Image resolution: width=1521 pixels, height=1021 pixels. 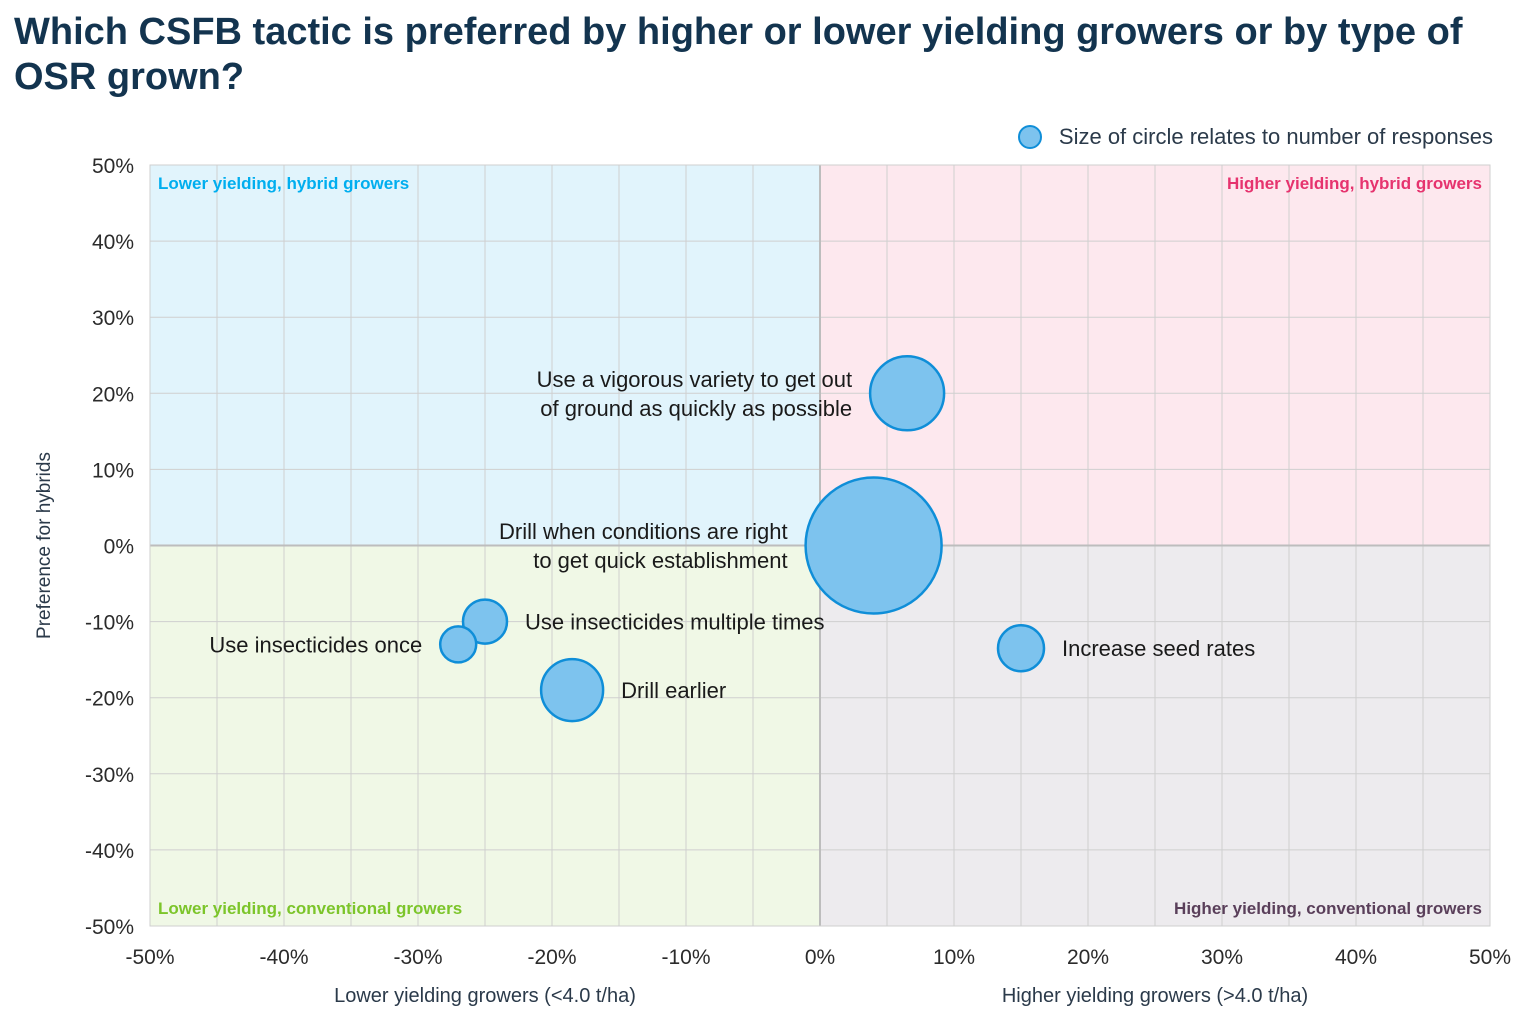 What do you see at coordinates (310, 908) in the screenshot?
I see `quadrant-label-bottom-left: Lower yielding, conventional growers` at bounding box center [310, 908].